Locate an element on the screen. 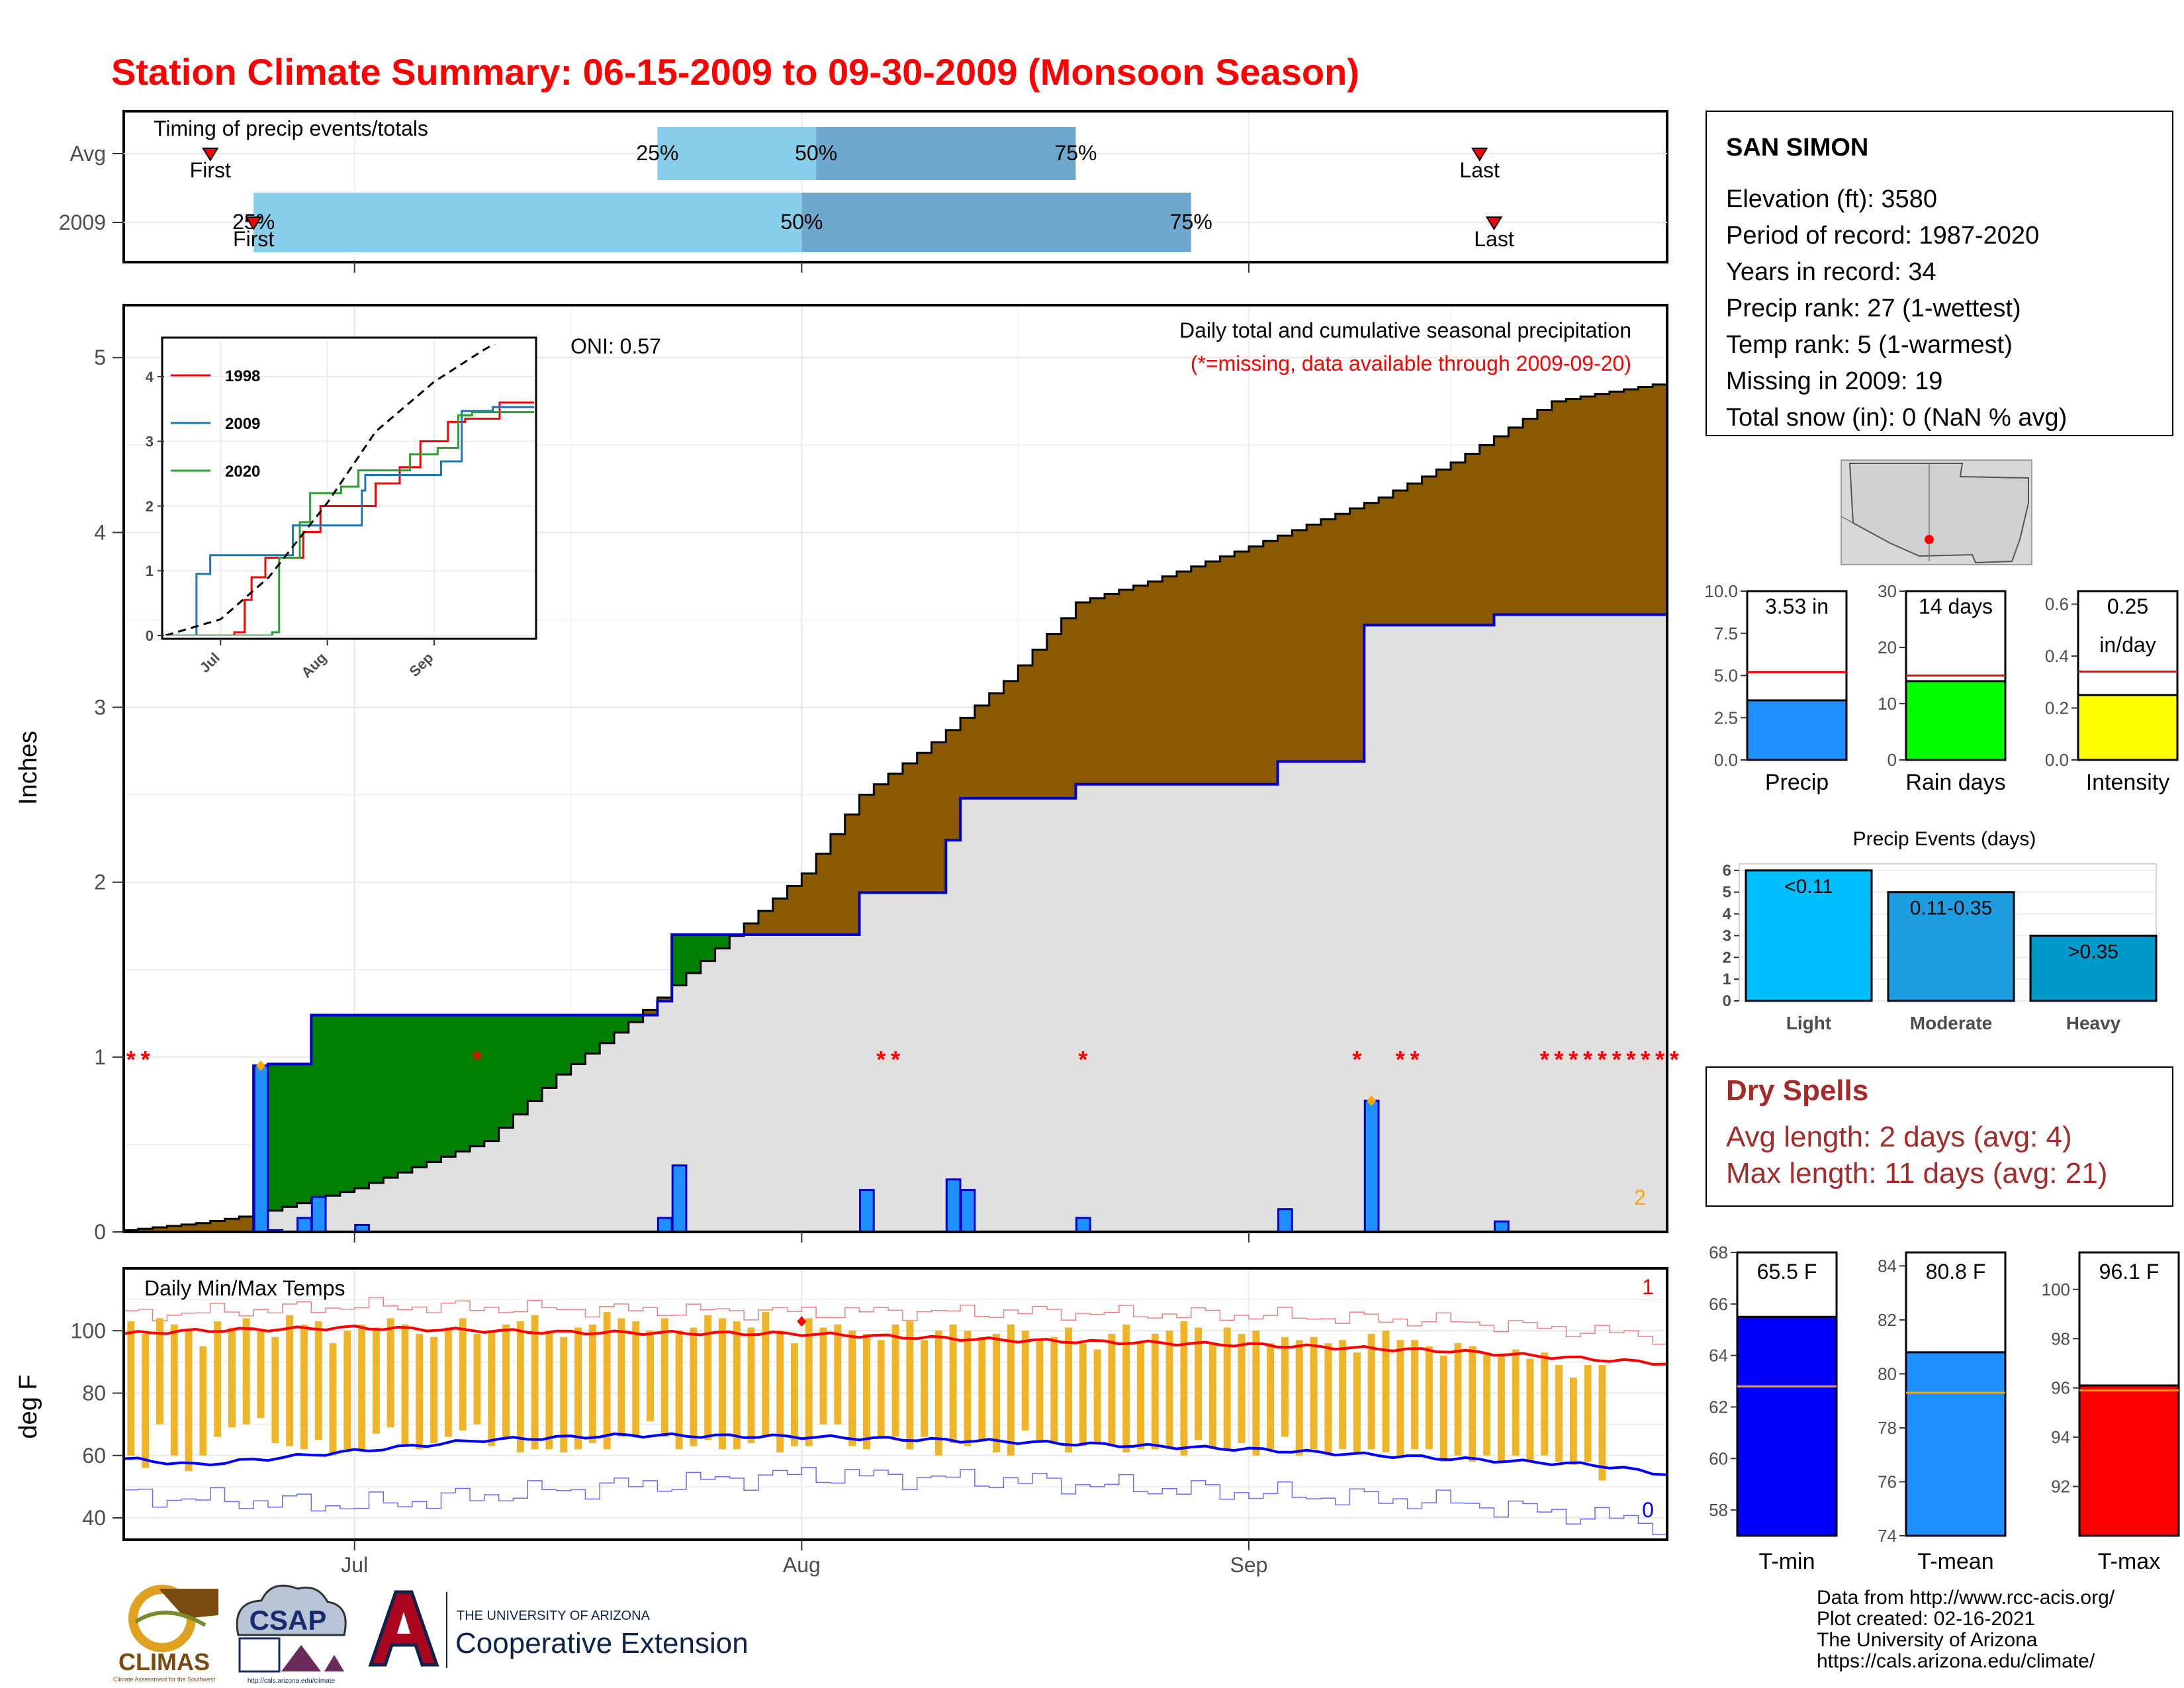 The width and height of the screenshot is (2184, 1688). temp-bar is located at coordinates (1787, 1426).